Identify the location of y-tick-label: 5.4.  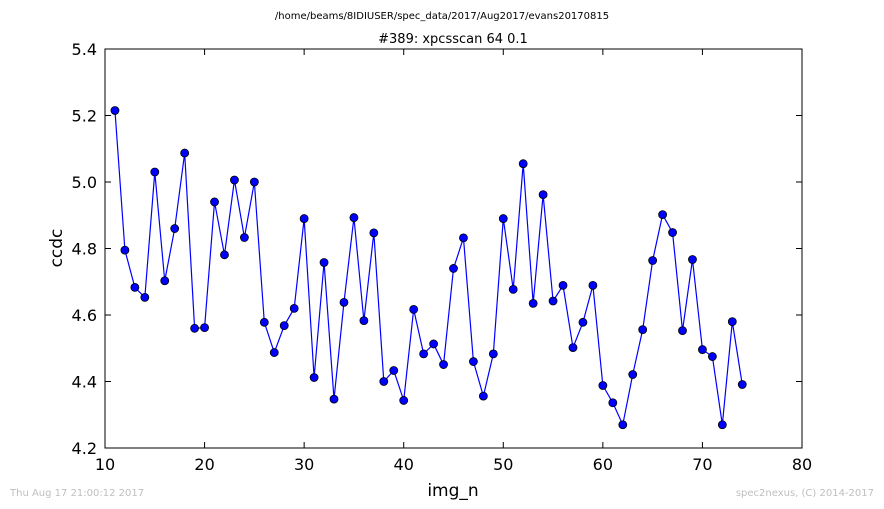
(84, 49).